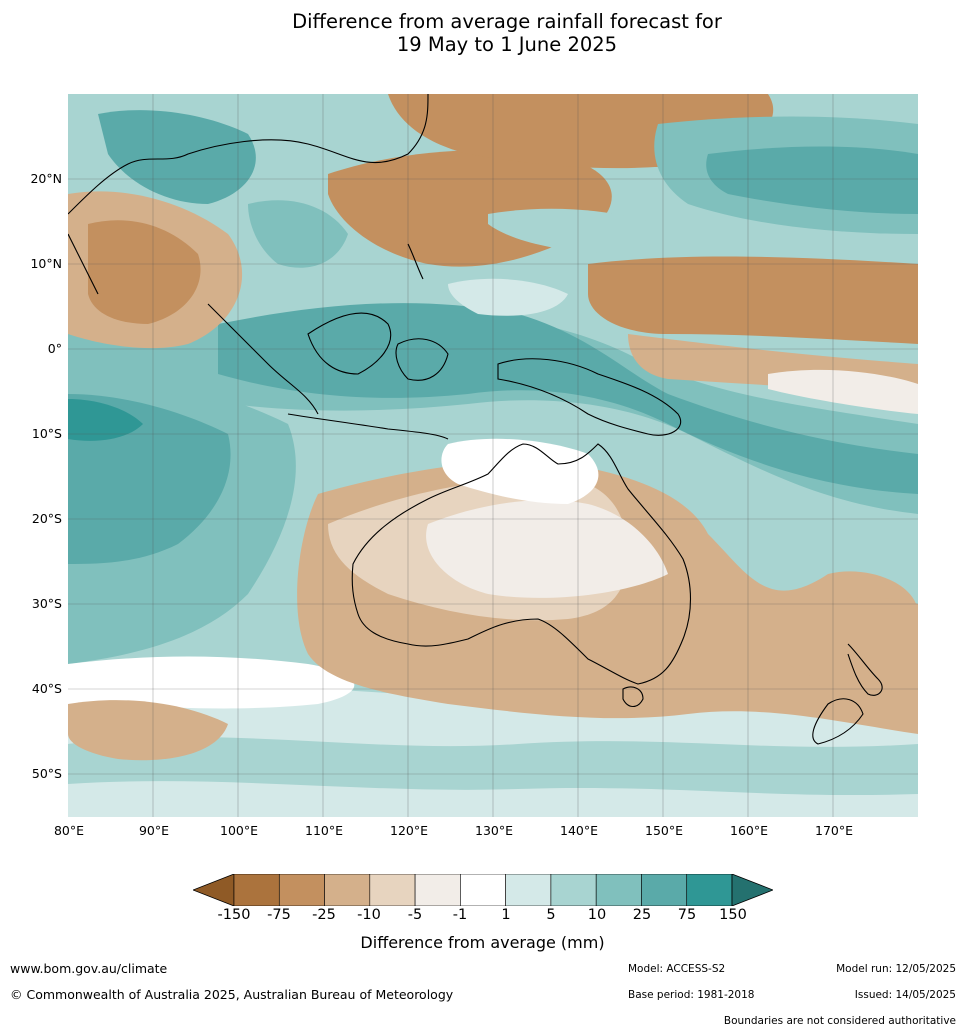 This screenshot has height=1035, width=965. I want to click on legend-tick: 150, so click(733, 915).